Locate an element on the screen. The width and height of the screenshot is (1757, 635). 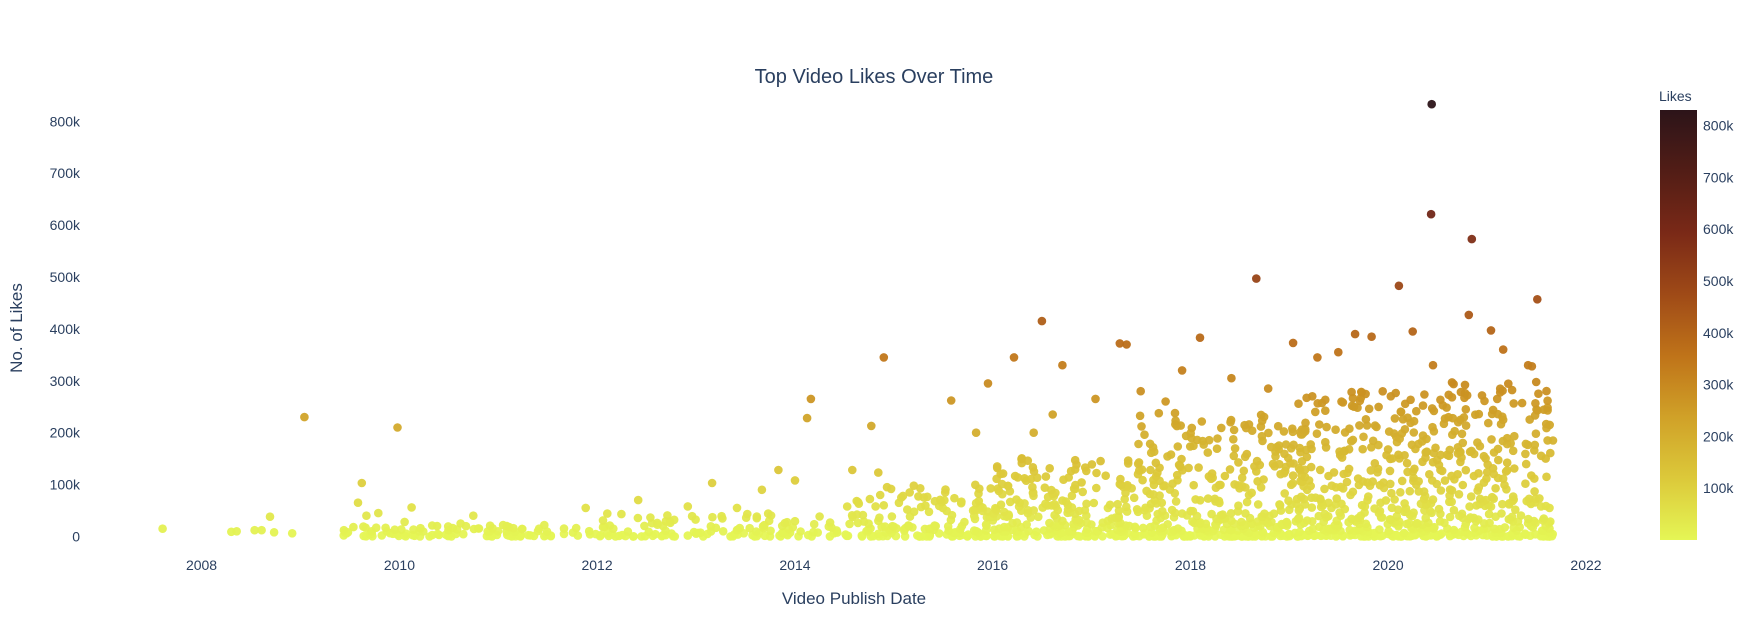
colorbar-tick-label: 300k is located at coordinates (1718, 385).